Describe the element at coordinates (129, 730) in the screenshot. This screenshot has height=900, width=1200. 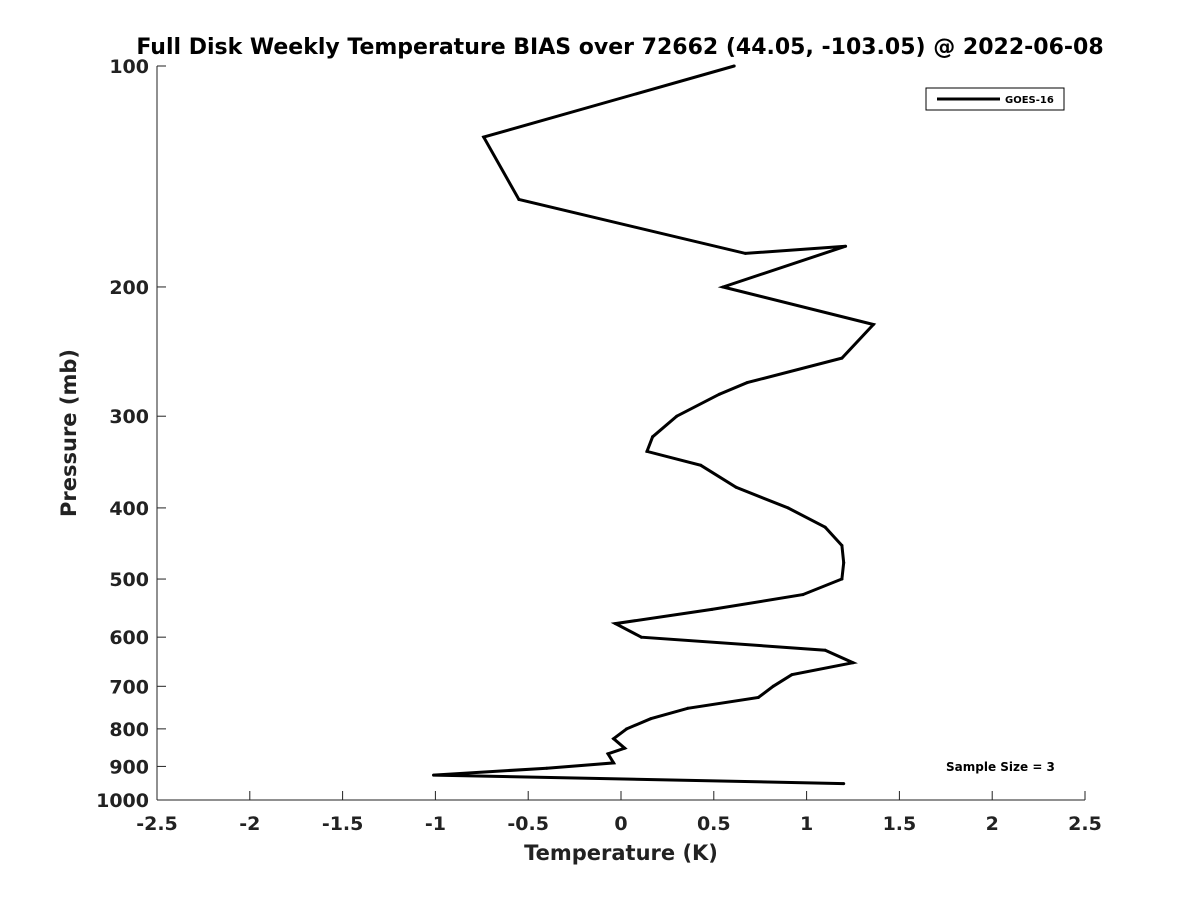
I see `y-tick-label: 800` at that location.